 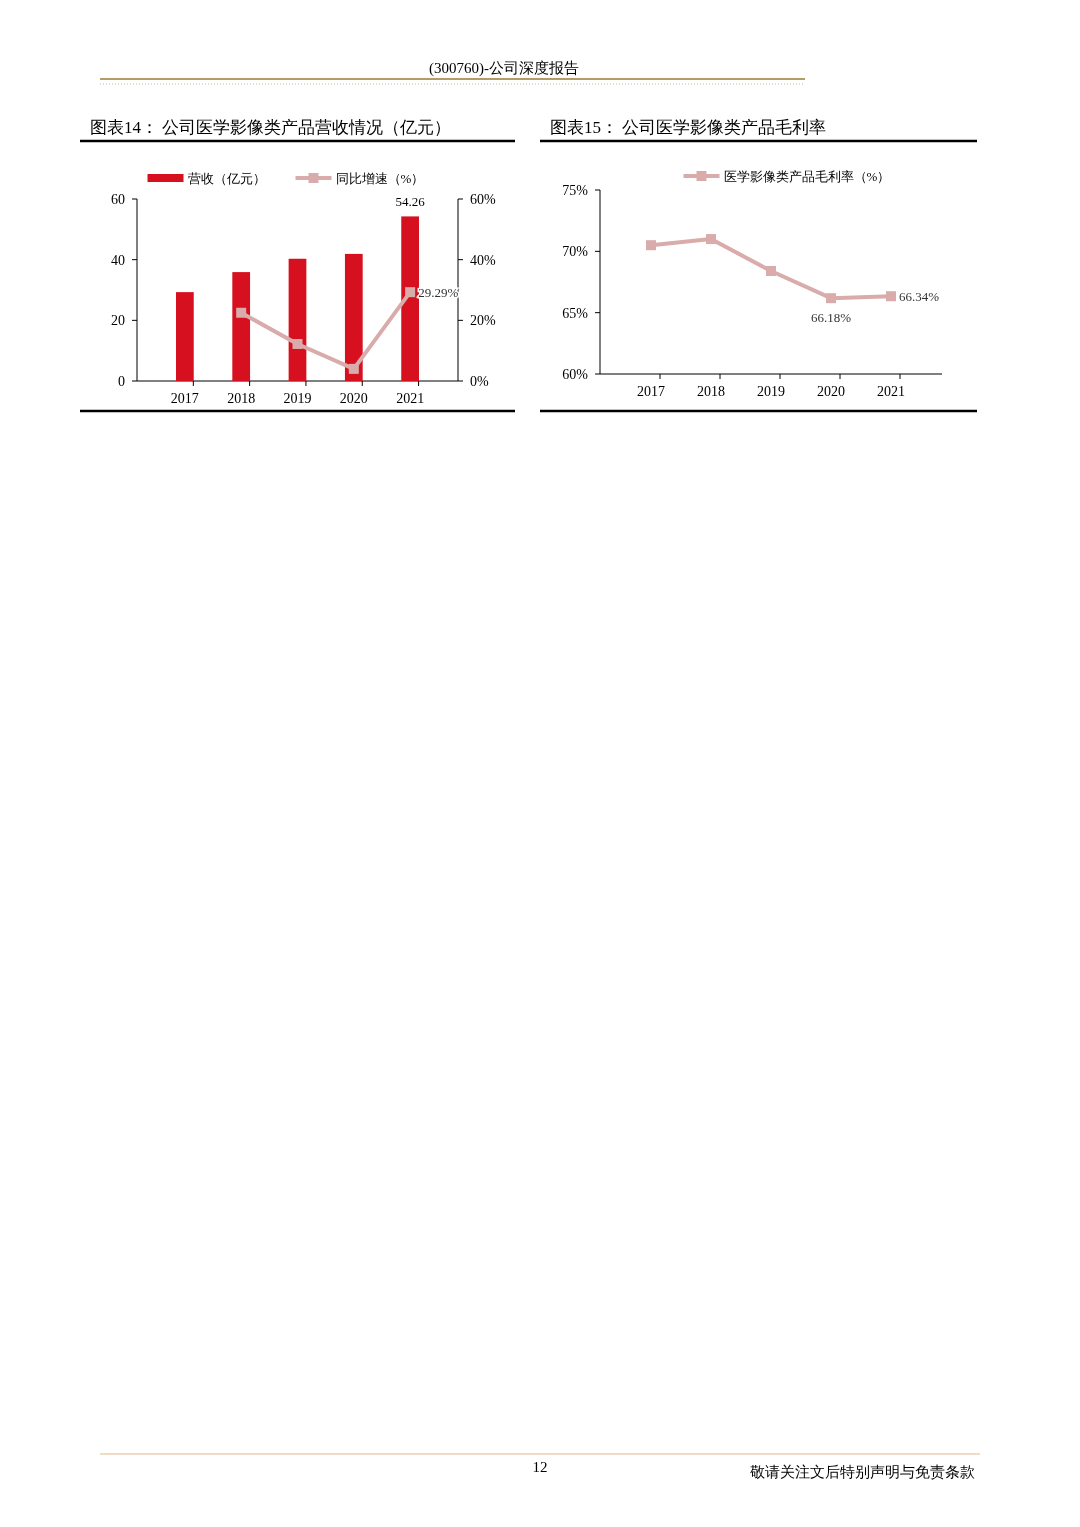 I want to click on chart-title: 图表14： 公司医学影像类产品营收情况（亿元）, so click(x=271, y=127).